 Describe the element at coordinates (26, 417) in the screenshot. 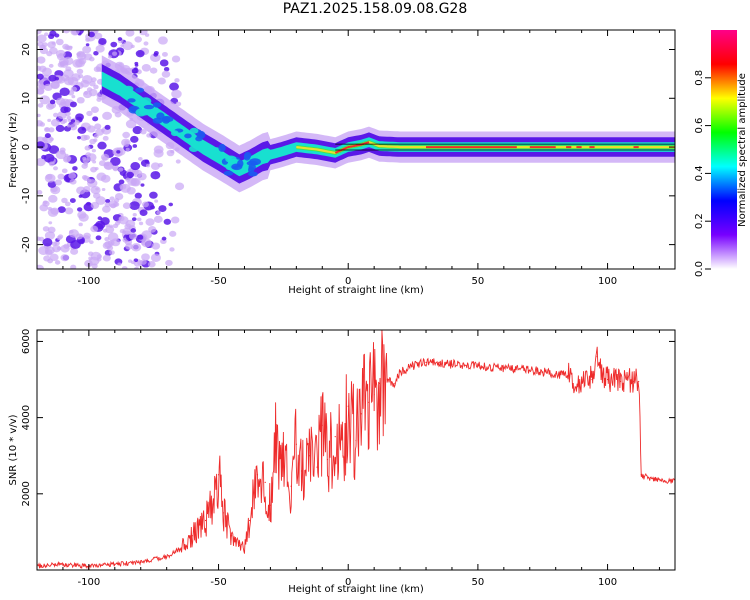

I see `bottom-ytick-label: 4000` at that location.